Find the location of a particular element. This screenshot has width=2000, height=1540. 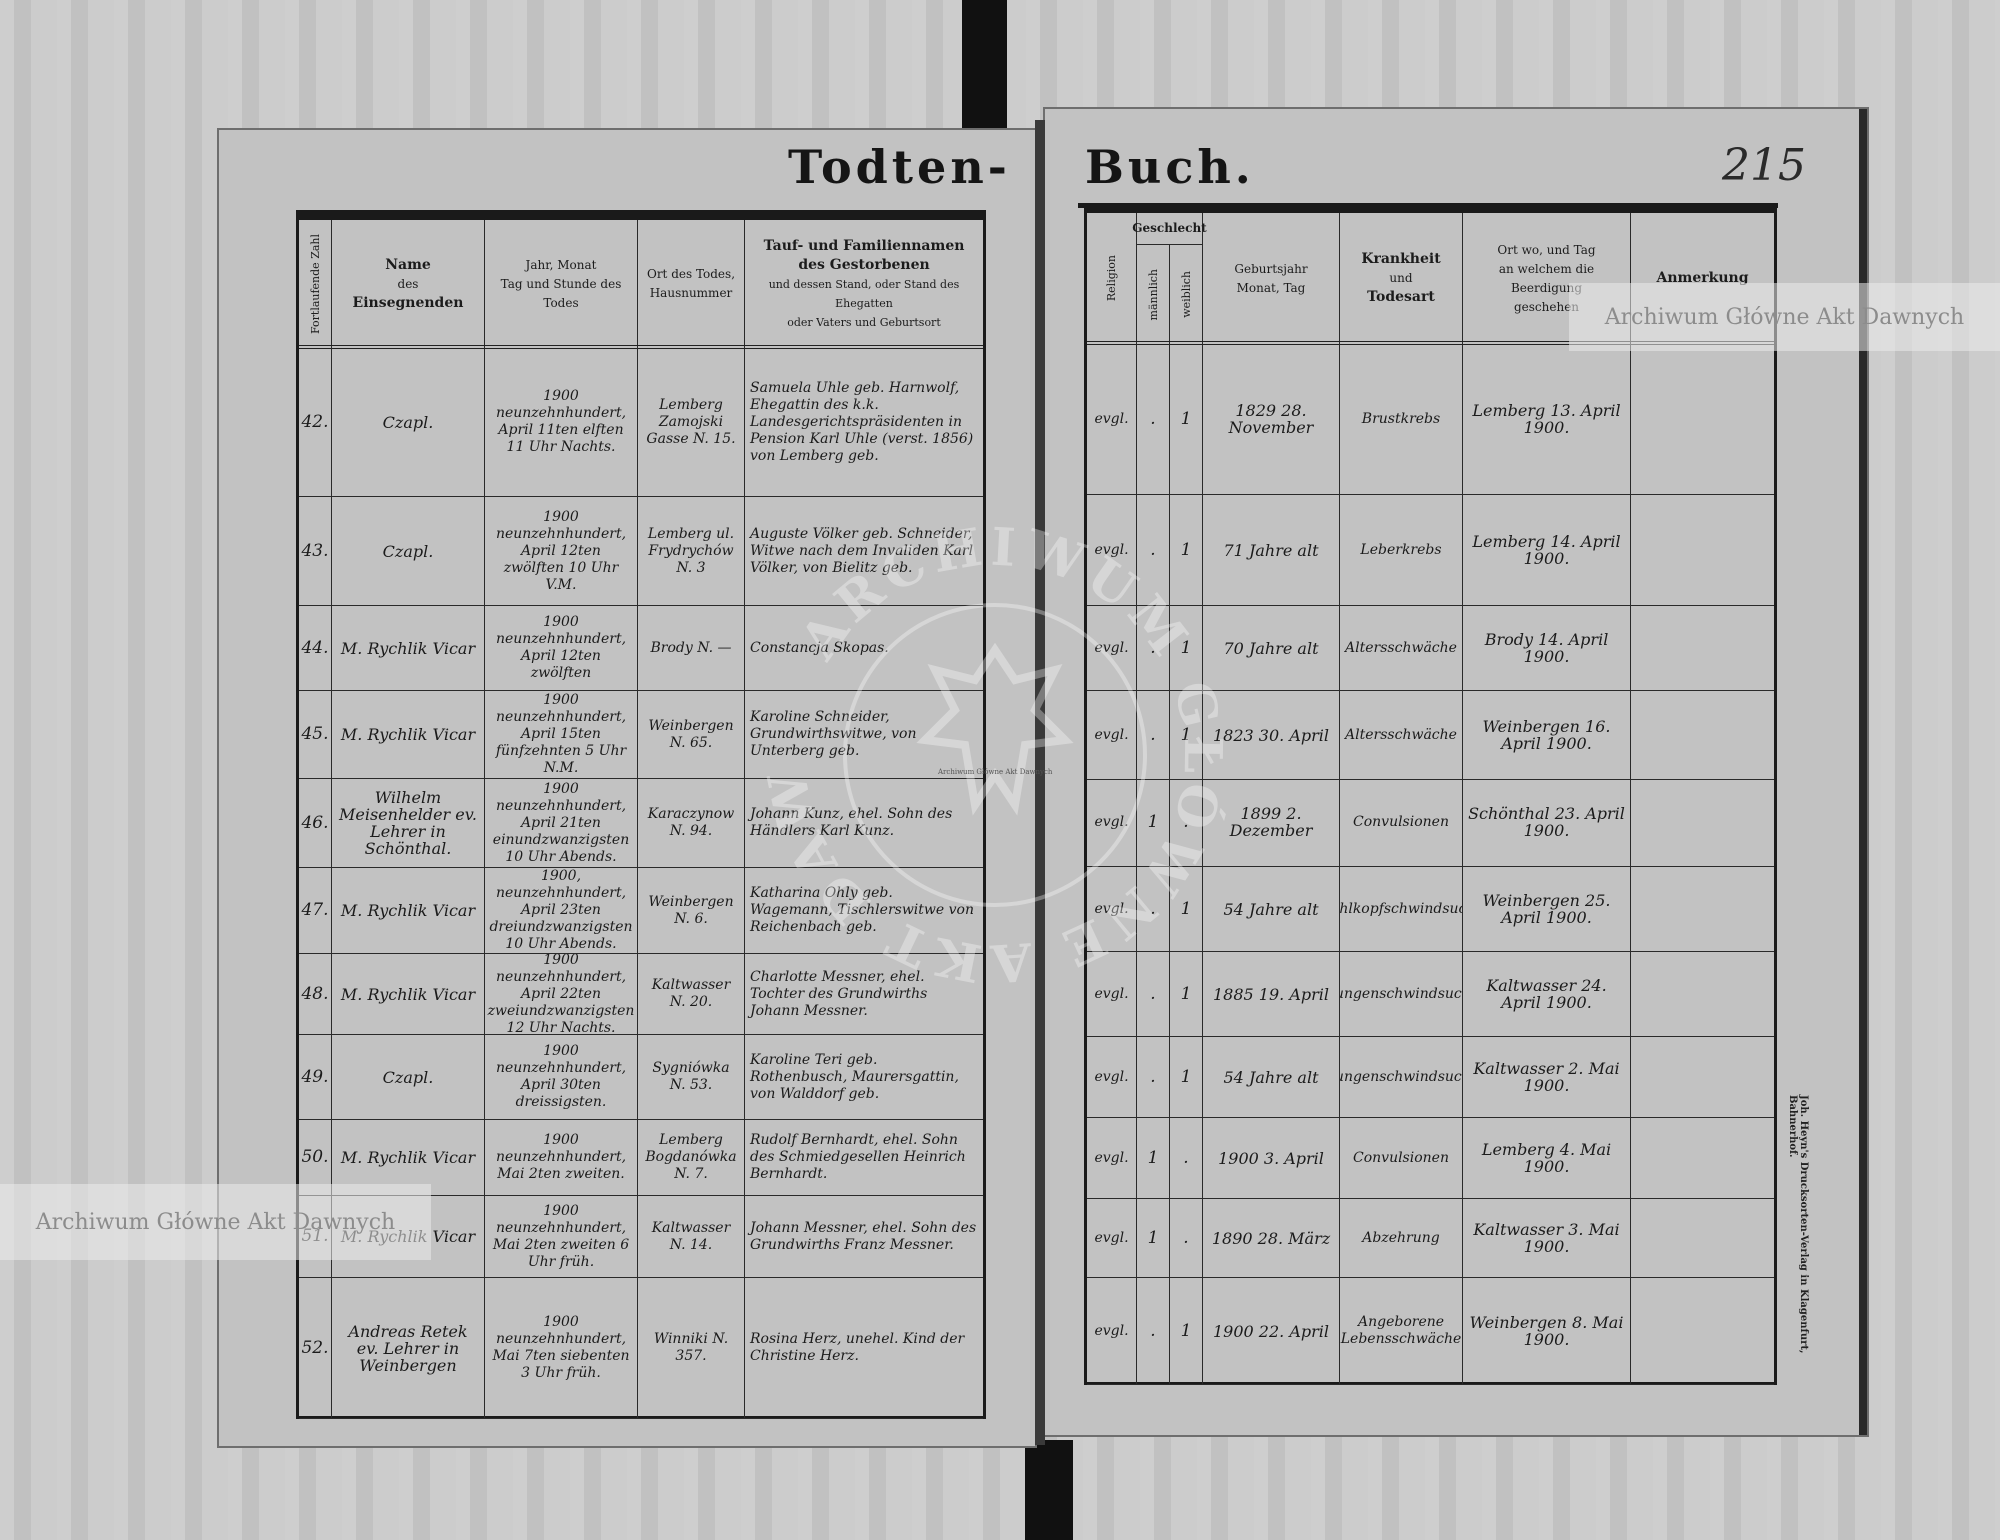

title-rule-right is located at coordinates (1428, 205).